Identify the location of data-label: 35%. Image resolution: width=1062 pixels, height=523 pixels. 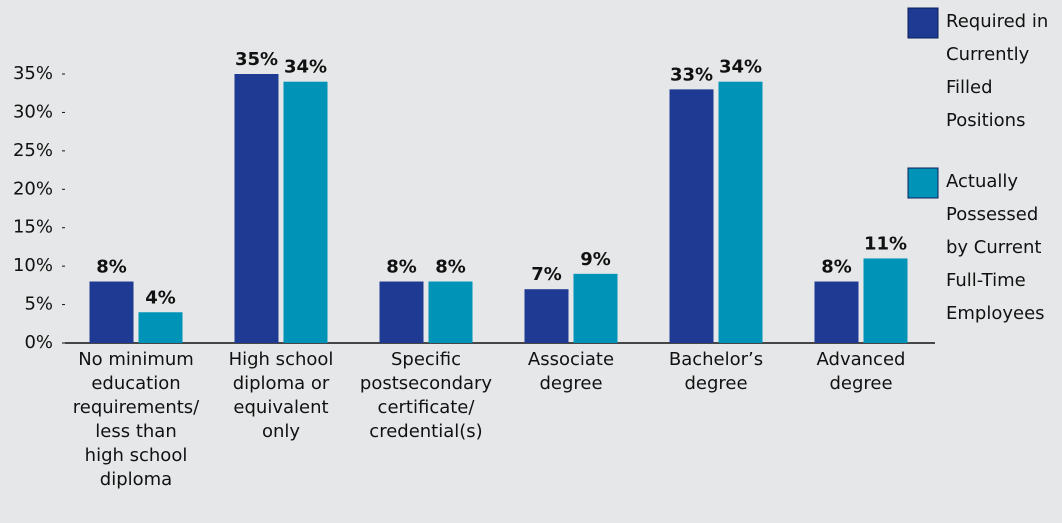
(256, 59).